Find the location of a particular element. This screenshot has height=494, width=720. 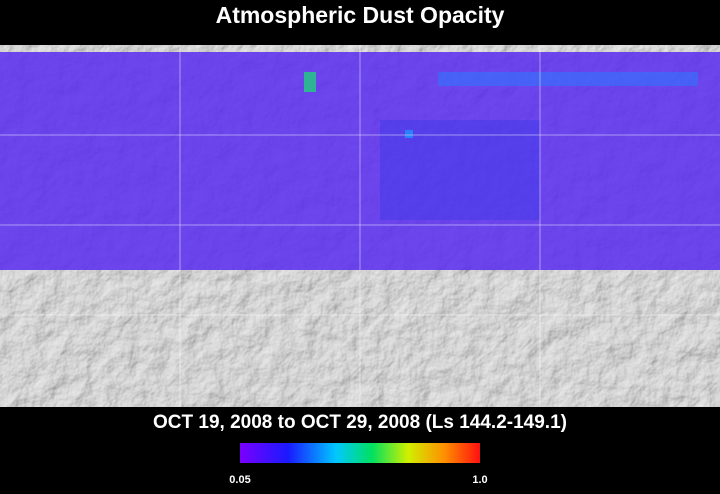

colorbar is located at coordinates (360, 453).